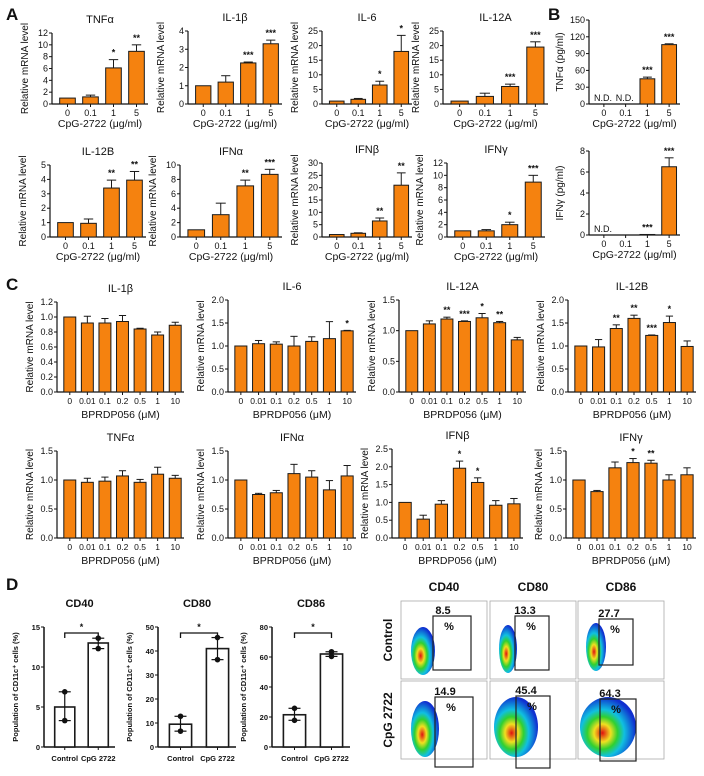 The height and width of the screenshot is (776, 704). What do you see at coordinates (425, 729) in the screenshot?
I see `density-blob` at bounding box center [425, 729].